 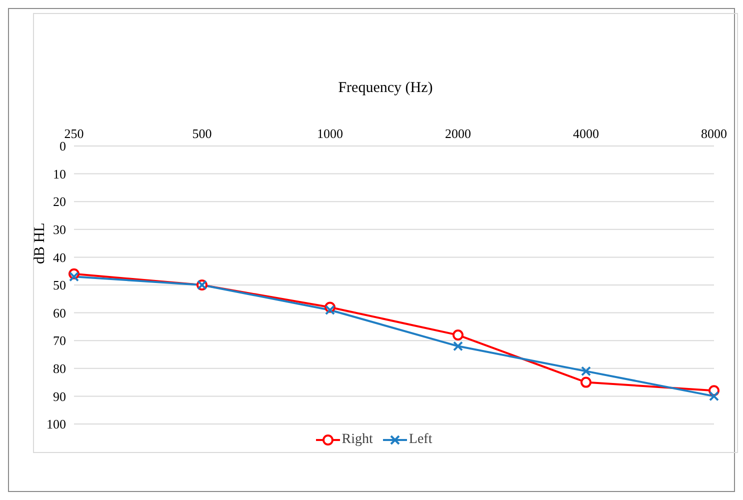 I want to click on legend-label: Right, so click(x=357, y=440).